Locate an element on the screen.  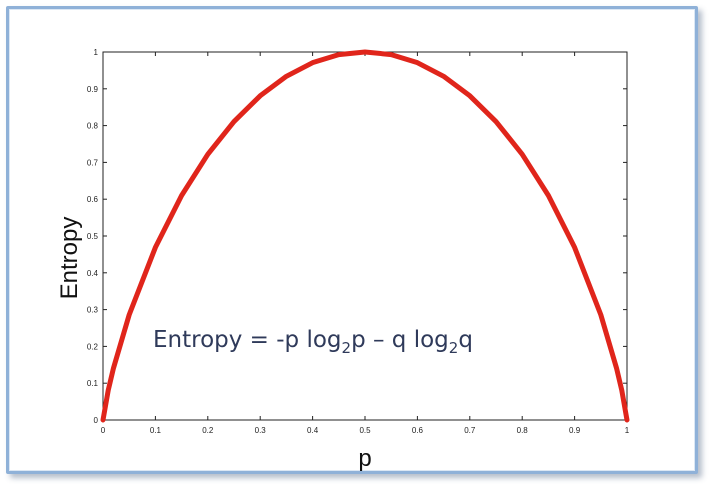
entropy-formula-annotation: Entropy = -p log2p – q log2q is located at coordinates (313, 342).